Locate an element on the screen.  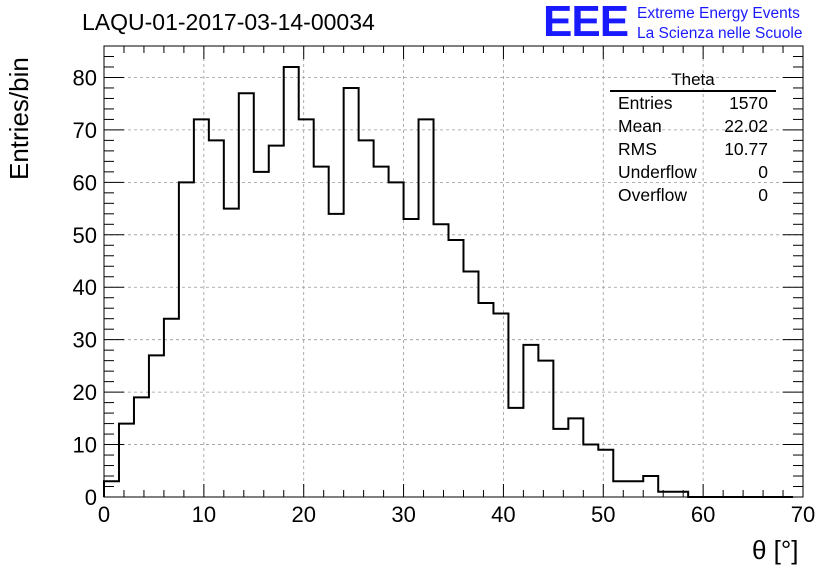
stats-row-overflow: Overflow 0 is located at coordinates (693, 195).